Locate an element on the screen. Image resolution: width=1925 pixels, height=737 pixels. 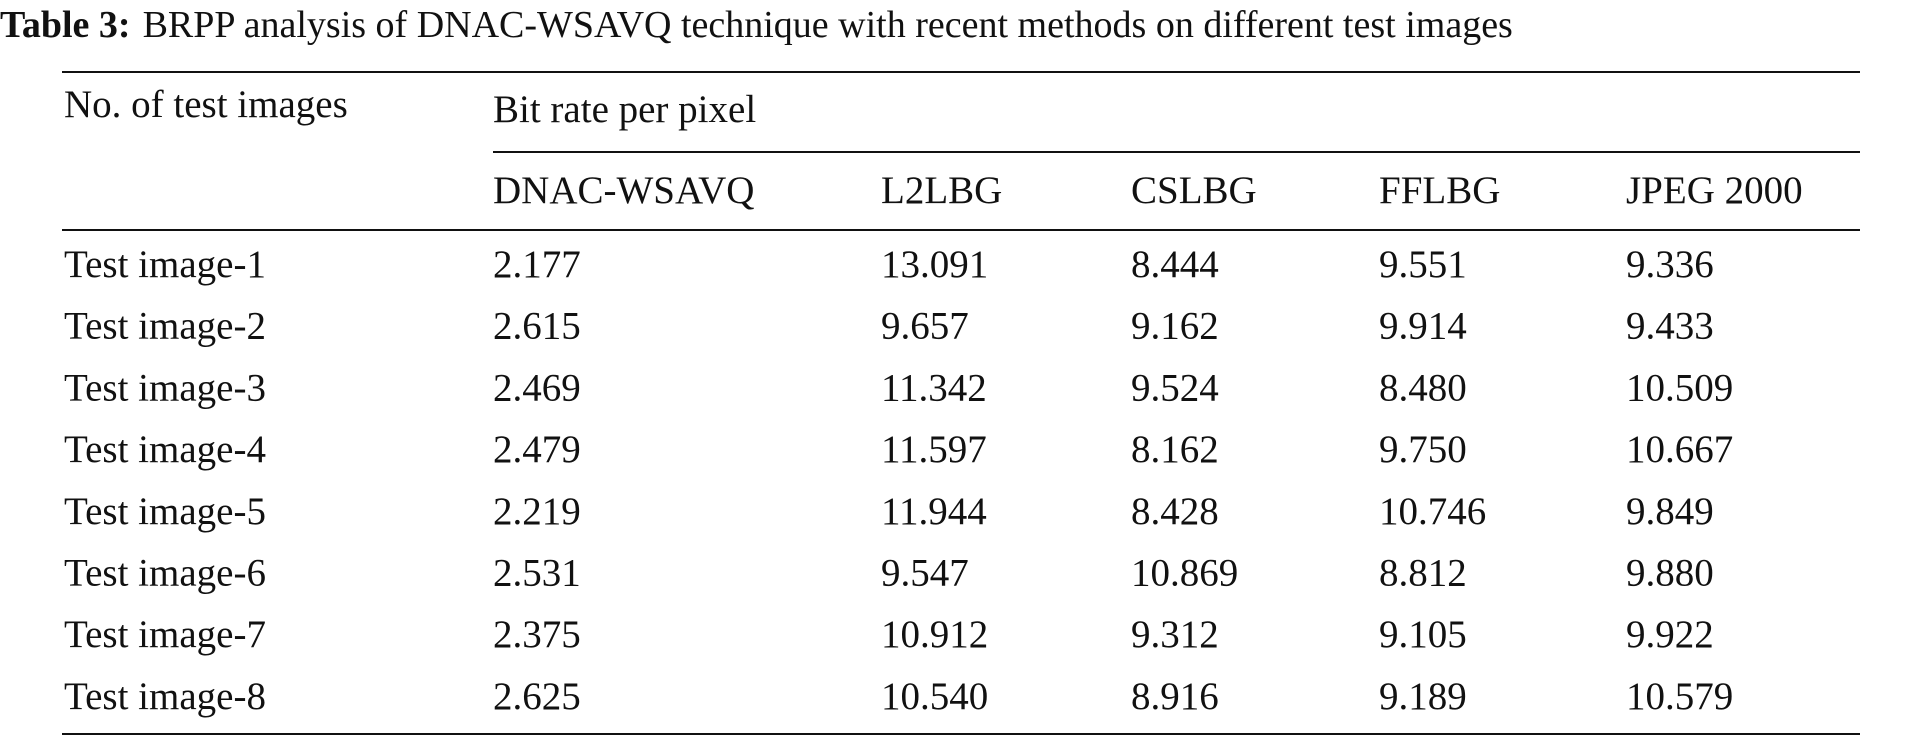
caption-label: Table 3: is located at coordinates (65, 25).